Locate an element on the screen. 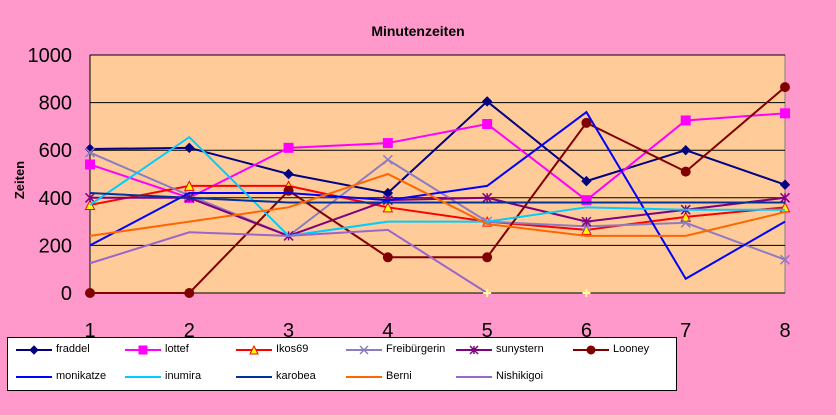 The width and height of the screenshot is (836, 415). legend-label: Ikos69 is located at coordinates (292, 349).